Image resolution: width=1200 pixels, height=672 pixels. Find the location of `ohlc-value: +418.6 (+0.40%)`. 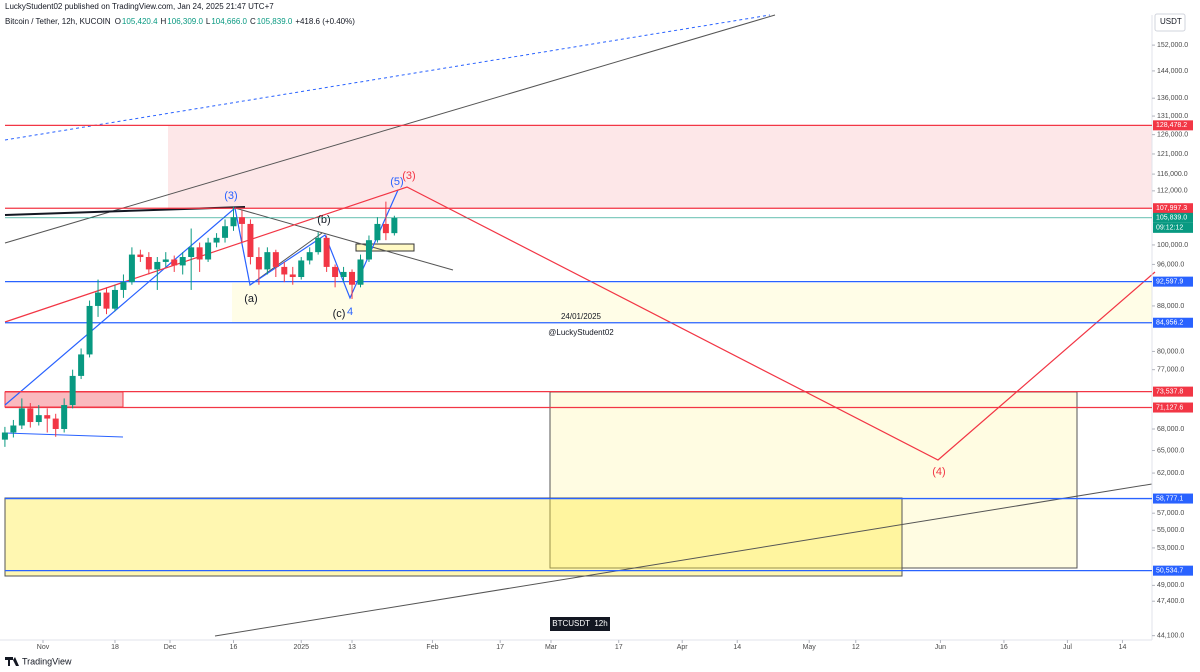

ohlc-value: +418.6 (+0.40%) is located at coordinates (325, 21).